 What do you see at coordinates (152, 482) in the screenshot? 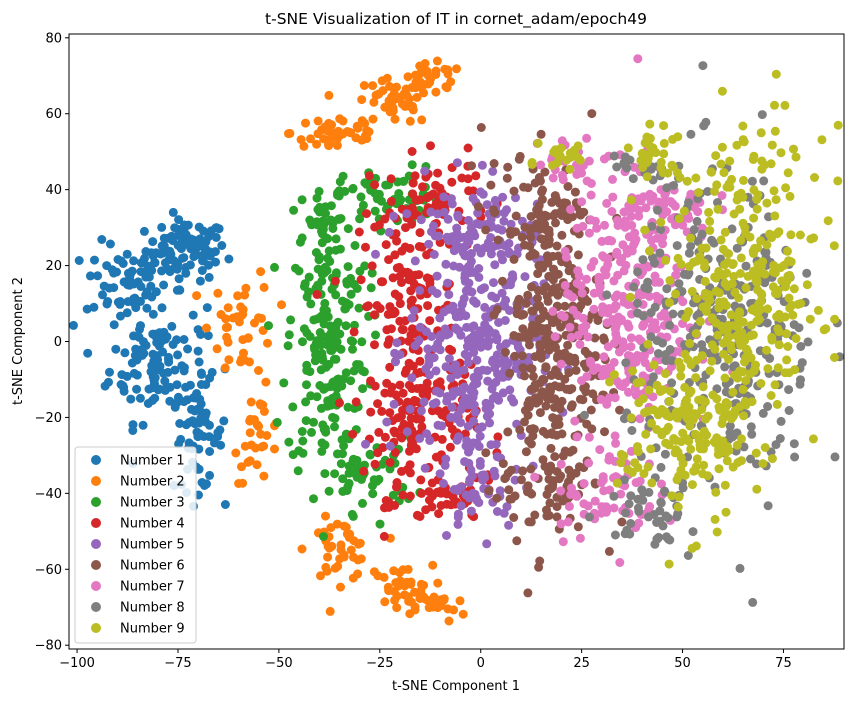
I see `legend-label: Number 2` at bounding box center [152, 482].